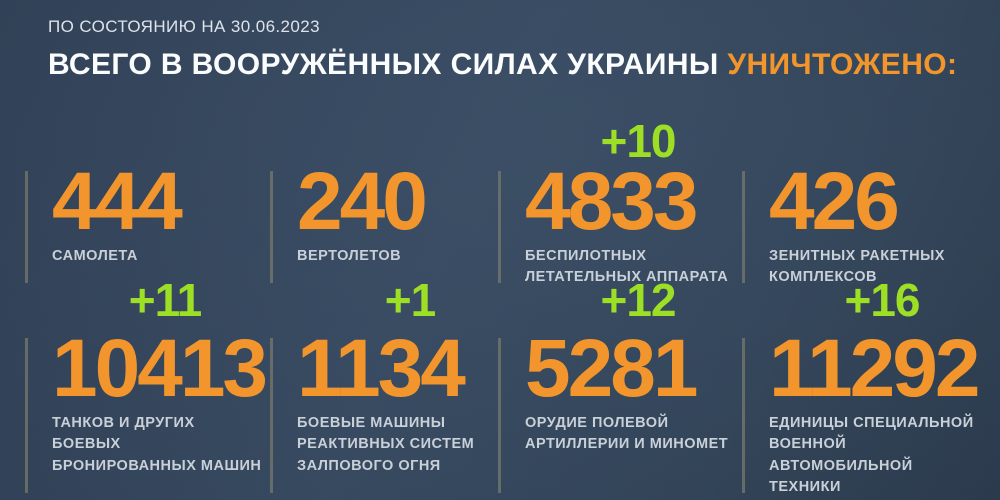 This screenshot has height=500, width=1000. Describe the element at coordinates (381, 368) in the screenshot. I see `stat-value: 1134` at that location.